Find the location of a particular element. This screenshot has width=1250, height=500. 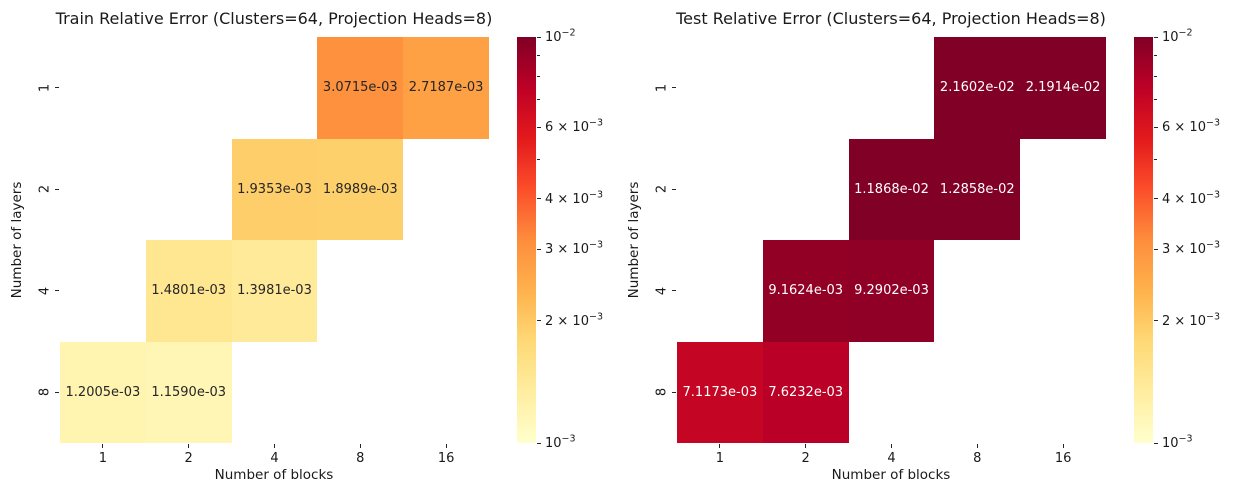

cell-value: 9.1624e-03 is located at coordinates (806, 291).